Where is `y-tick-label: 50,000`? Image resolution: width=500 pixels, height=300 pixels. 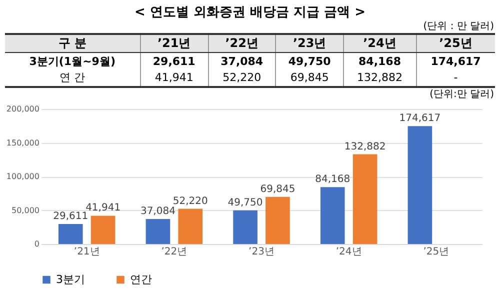 y-tick-label: 50,000 is located at coordinates (26, 209).